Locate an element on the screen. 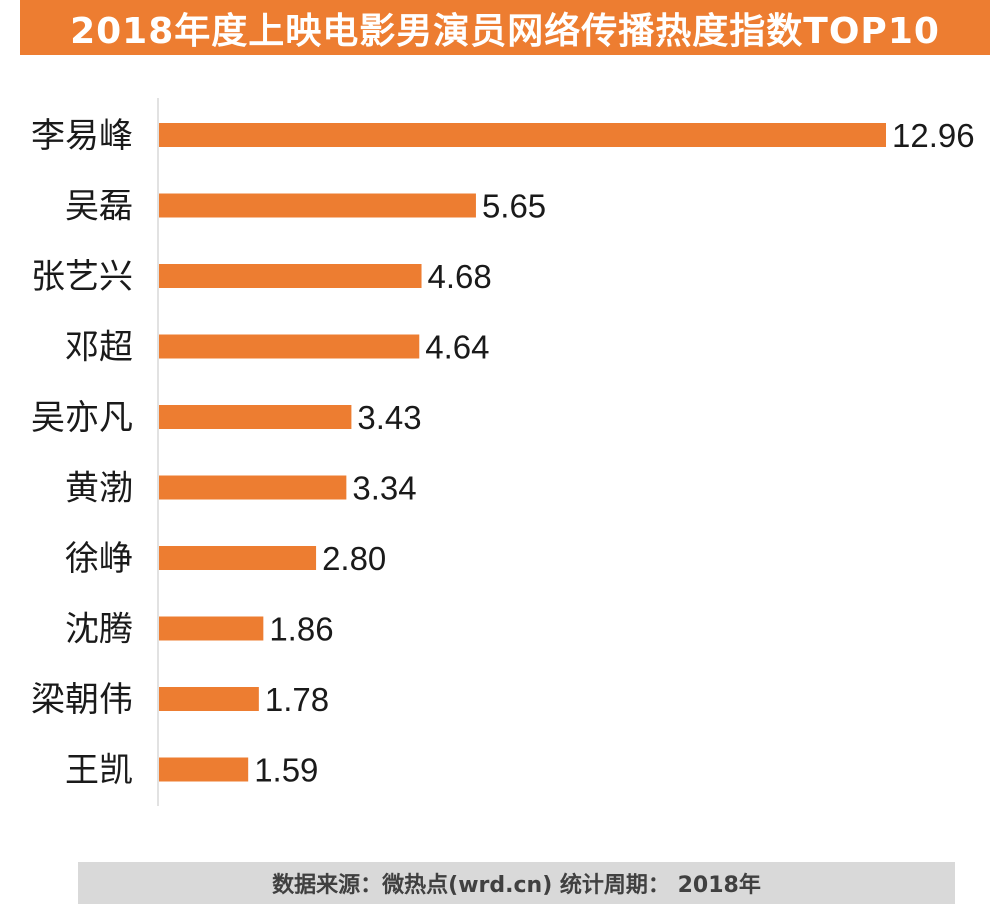  value-label: 1.78 is located at coordinates (297, 699).